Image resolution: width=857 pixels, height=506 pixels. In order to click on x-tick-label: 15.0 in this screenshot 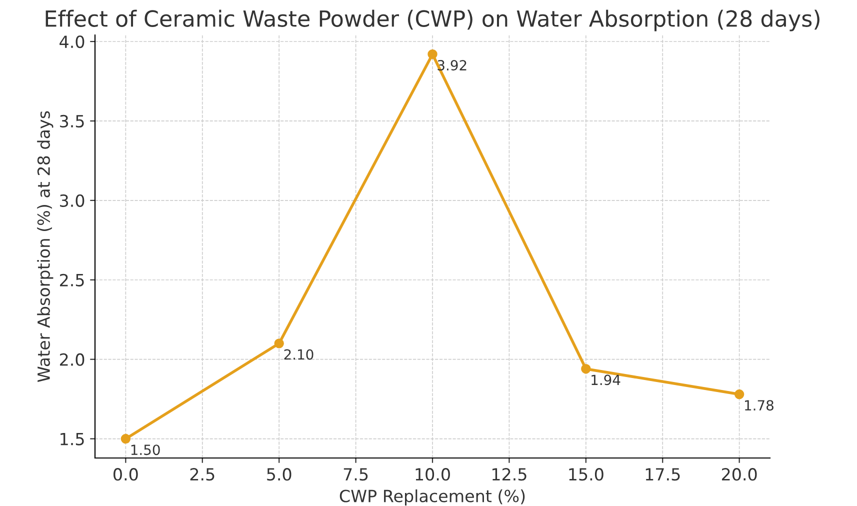, I will do `click(586, 474)`.